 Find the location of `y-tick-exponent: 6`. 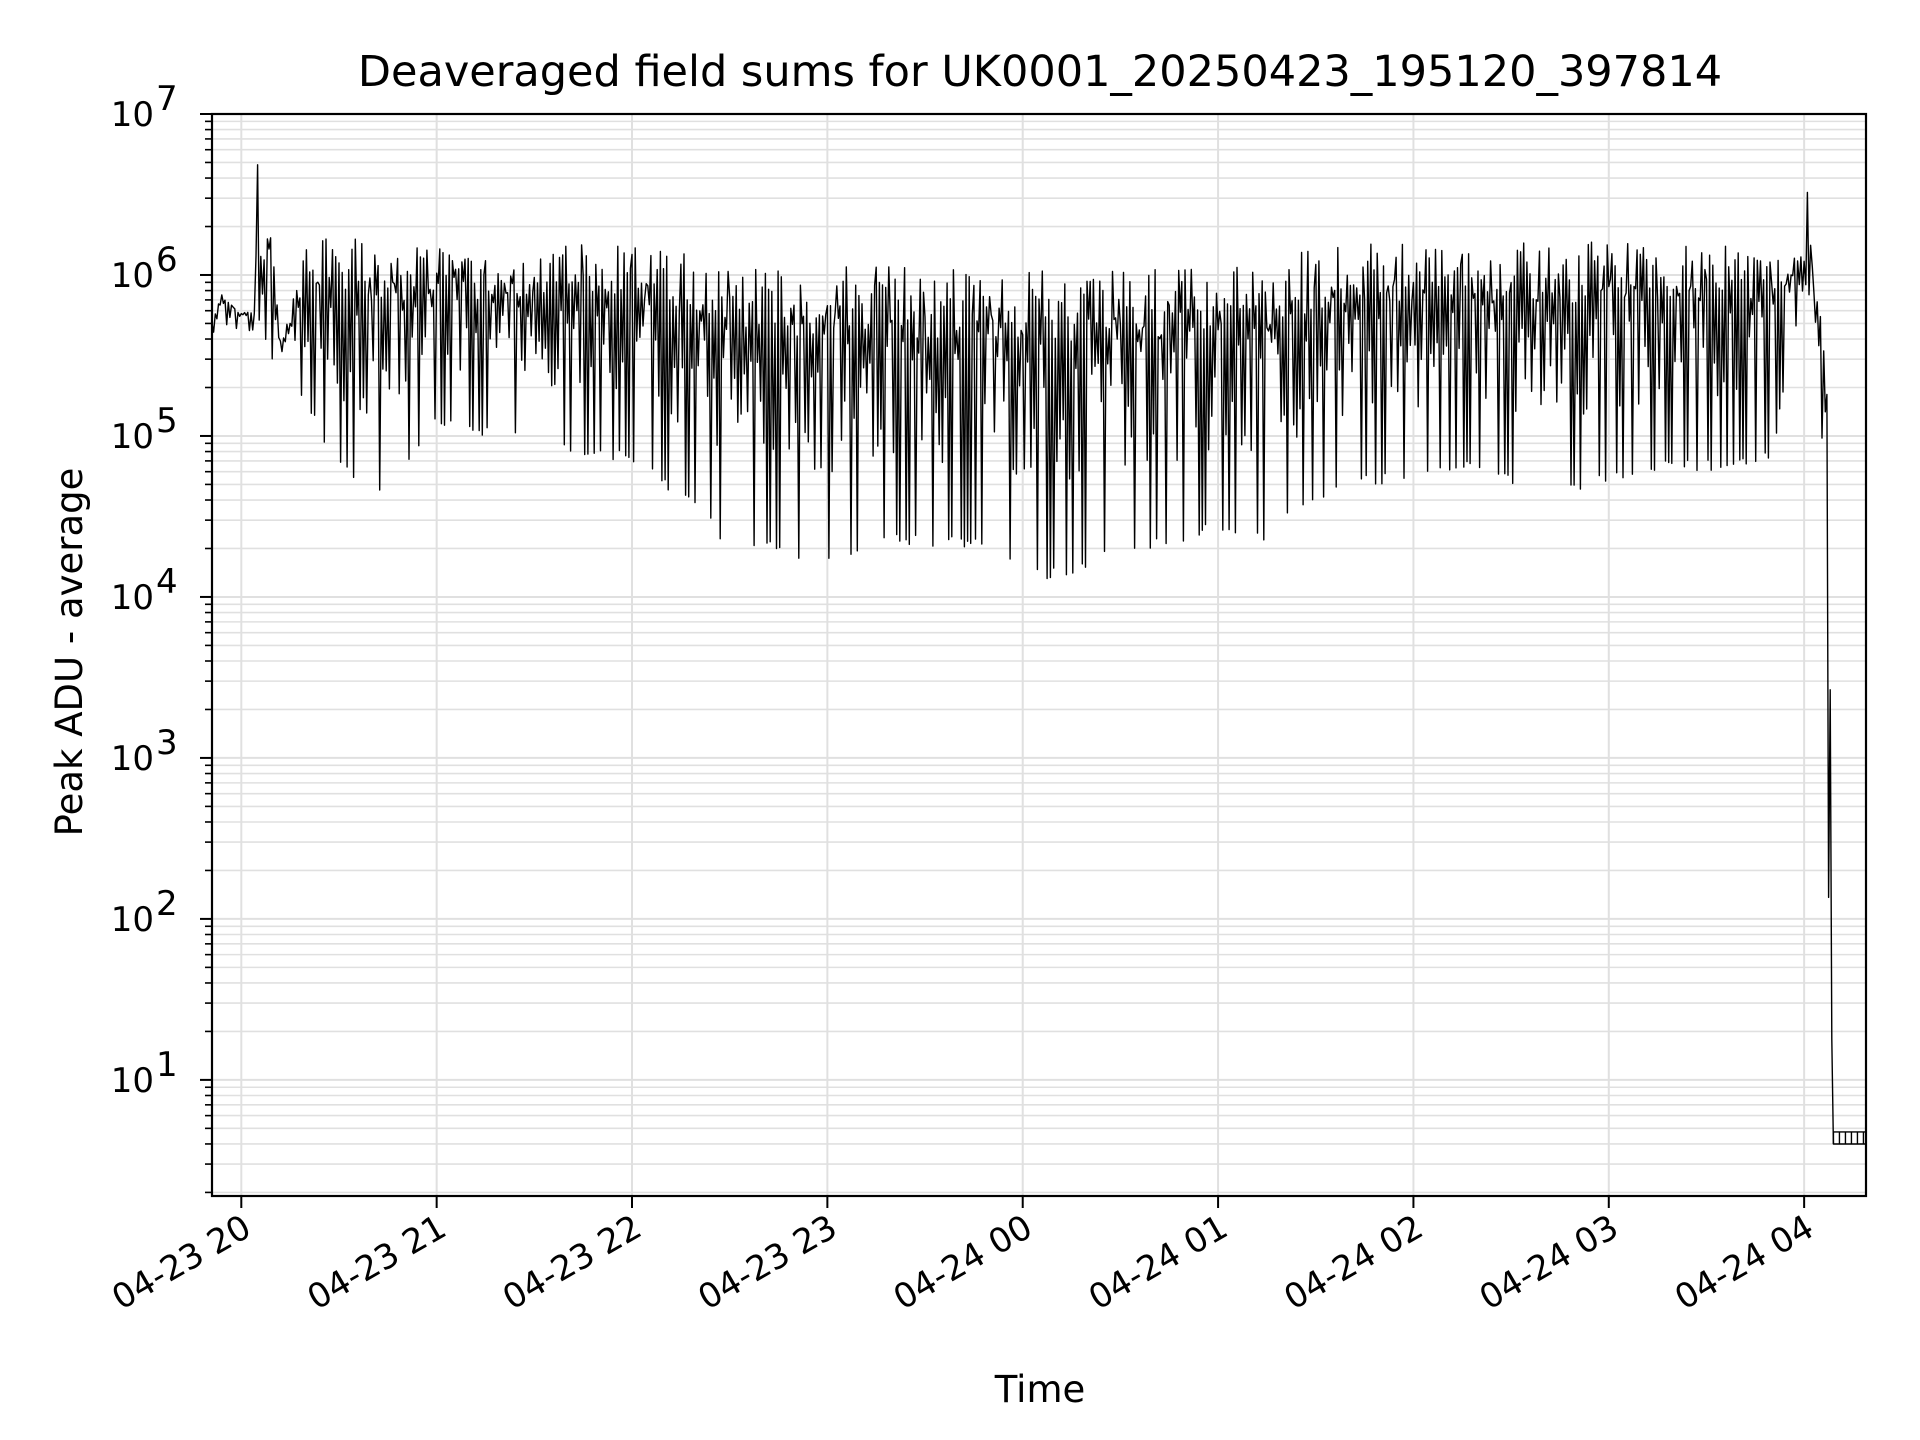

y-tick-exponent: 6 is located at coordinates (167, 260).